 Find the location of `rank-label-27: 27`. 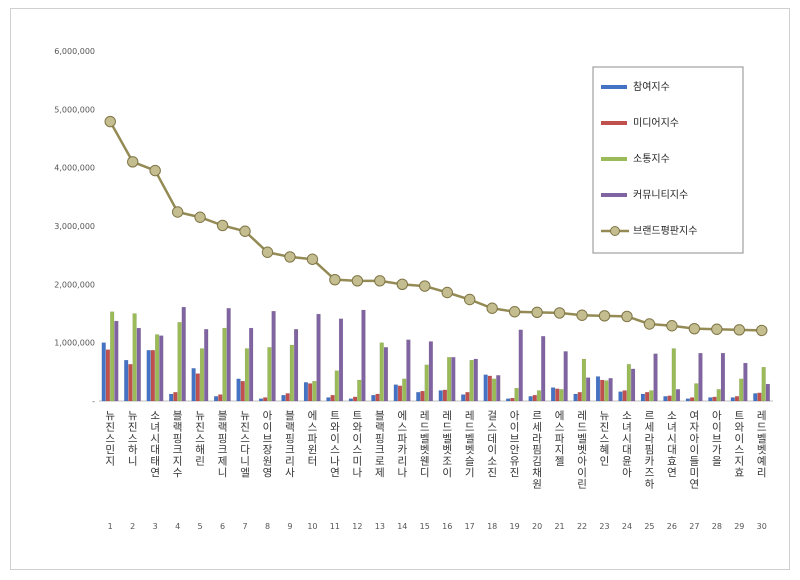

rank-label-27: 27 is located at coordinates (694, 526).